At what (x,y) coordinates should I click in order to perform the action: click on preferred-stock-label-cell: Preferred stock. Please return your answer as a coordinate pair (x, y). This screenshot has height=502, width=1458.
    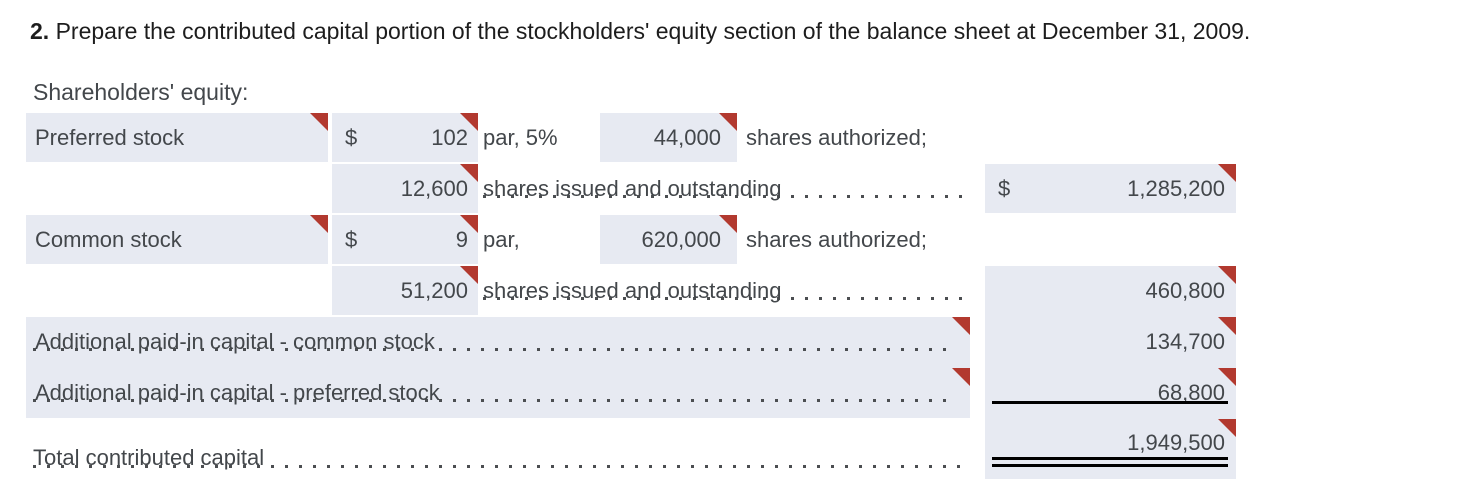
    Looking at the image, I should click on (177, 137).